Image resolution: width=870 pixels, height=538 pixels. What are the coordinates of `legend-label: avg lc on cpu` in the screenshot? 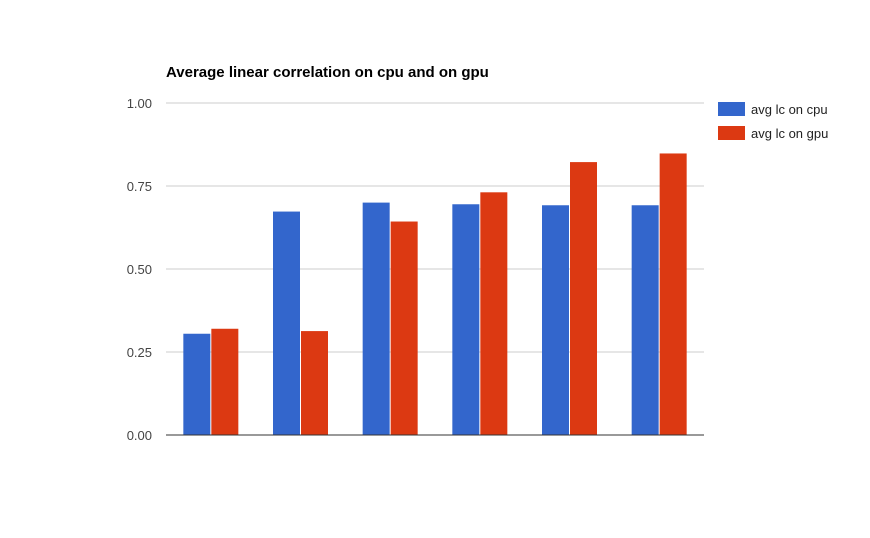 It's located at (789, 109).